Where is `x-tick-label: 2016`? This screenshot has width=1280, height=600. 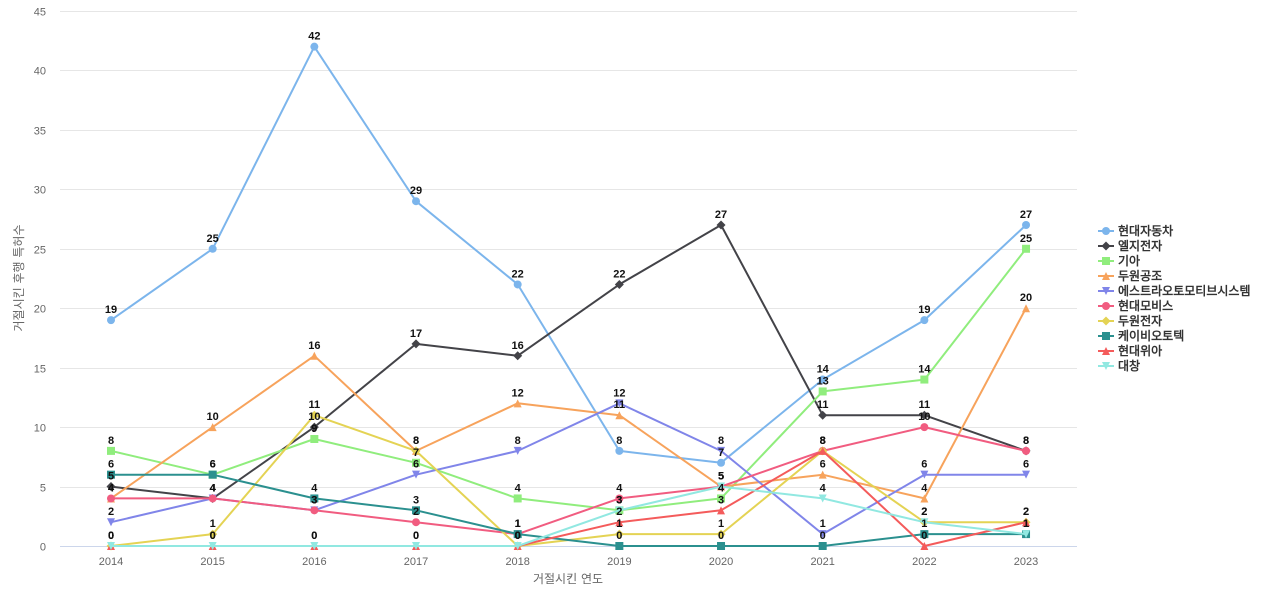
x-tick-label: 2016 is located at coordinates (314, 562).